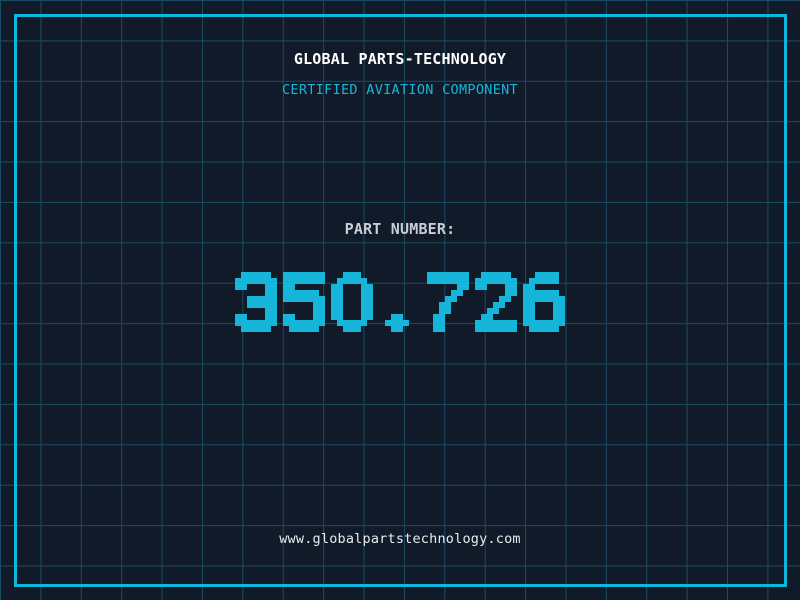  I want to click on digit-glyph-dot, so click(400, 302).